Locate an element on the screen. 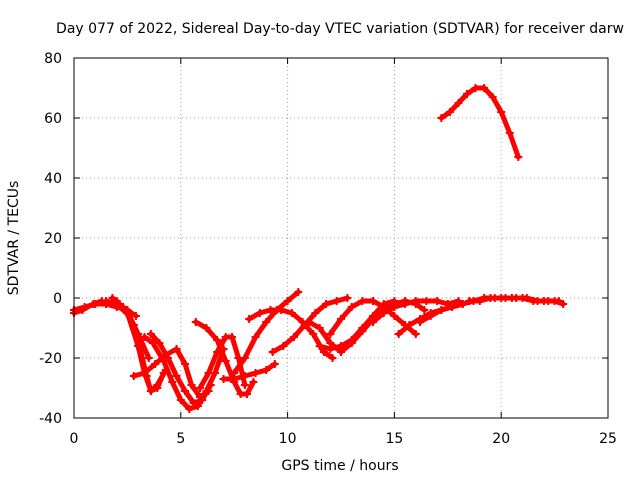 The width and height of the screenshot is (640, 480). y-axis-tick-labels: -40 -20 0 20 40 60 80 is located at coordinates (50, 239).